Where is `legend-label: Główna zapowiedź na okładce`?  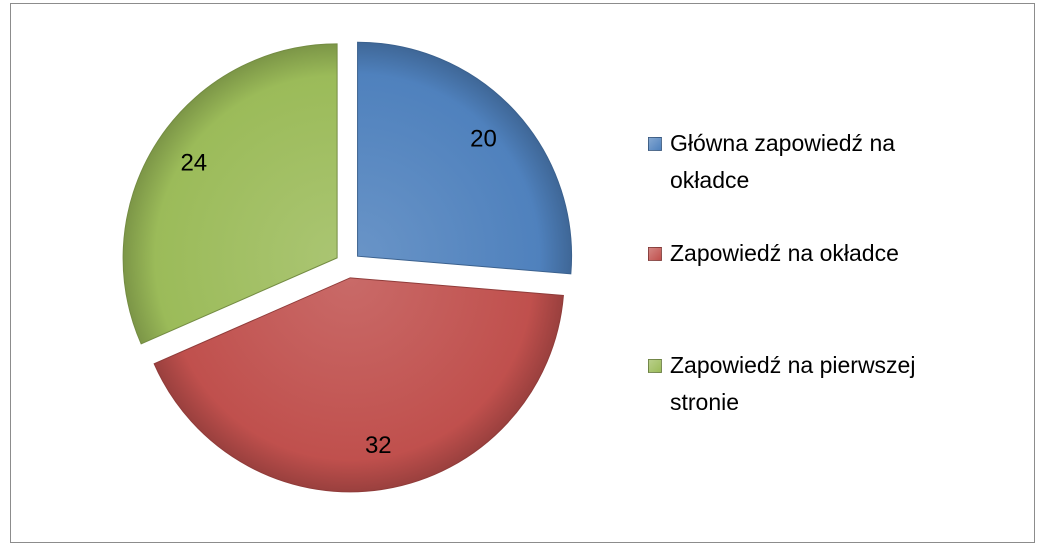 legend-label: Główna zapowiedź na okładce is located at coordinates (783, 161).